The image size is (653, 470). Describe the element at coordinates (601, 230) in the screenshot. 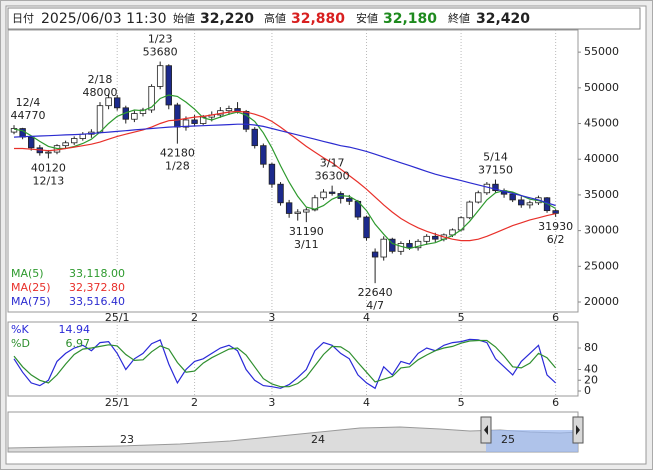

I see `y-tick-label: 30000` at that location.